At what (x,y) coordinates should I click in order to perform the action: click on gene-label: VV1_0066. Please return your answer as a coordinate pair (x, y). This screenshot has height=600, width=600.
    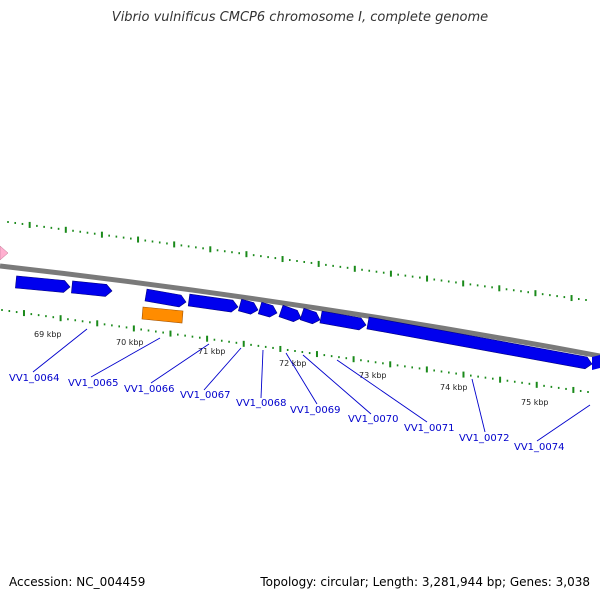
    Looking at the image, I should click on (149, 389).